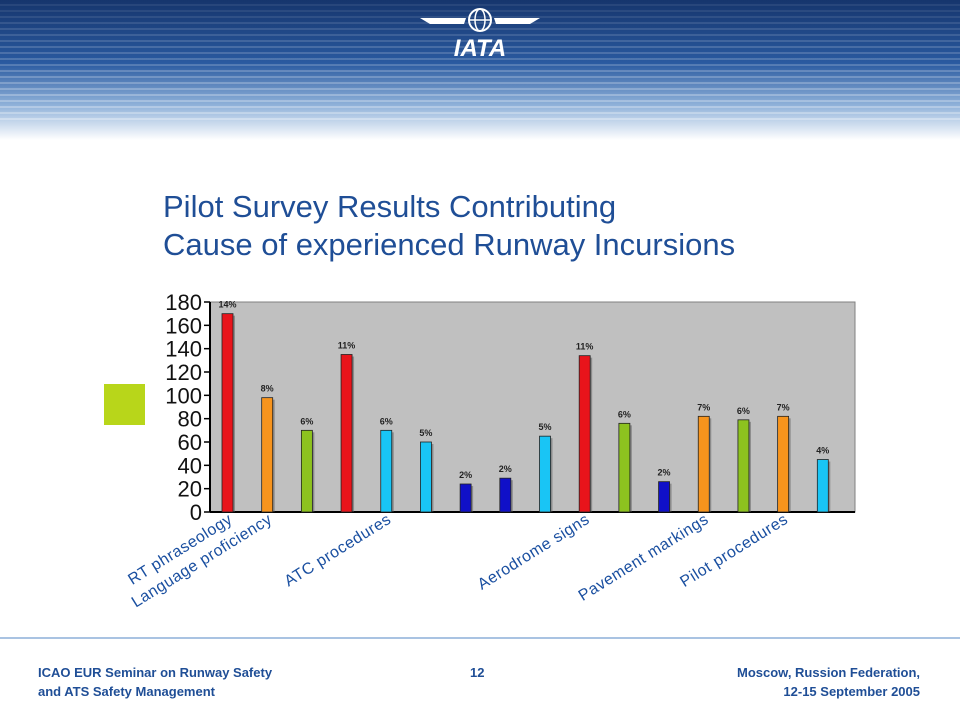 The image size is (960, 720). Describe the element at coordinates (190, 489) in the screenshot. I see `y-tick-label: 20` at that location.